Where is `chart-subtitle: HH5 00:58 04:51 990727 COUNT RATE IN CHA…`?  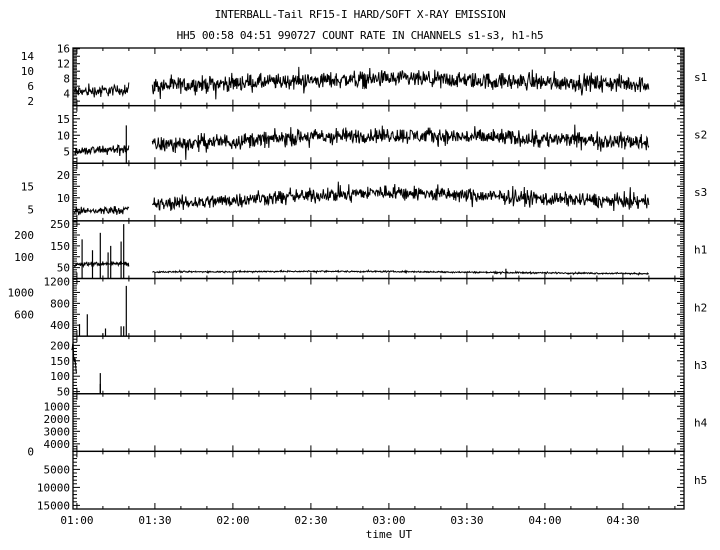 chart-subtitle: HH5 00:58 04:51 990727 COUNT RATE IN CHA… is located at coordinates (360, 35).